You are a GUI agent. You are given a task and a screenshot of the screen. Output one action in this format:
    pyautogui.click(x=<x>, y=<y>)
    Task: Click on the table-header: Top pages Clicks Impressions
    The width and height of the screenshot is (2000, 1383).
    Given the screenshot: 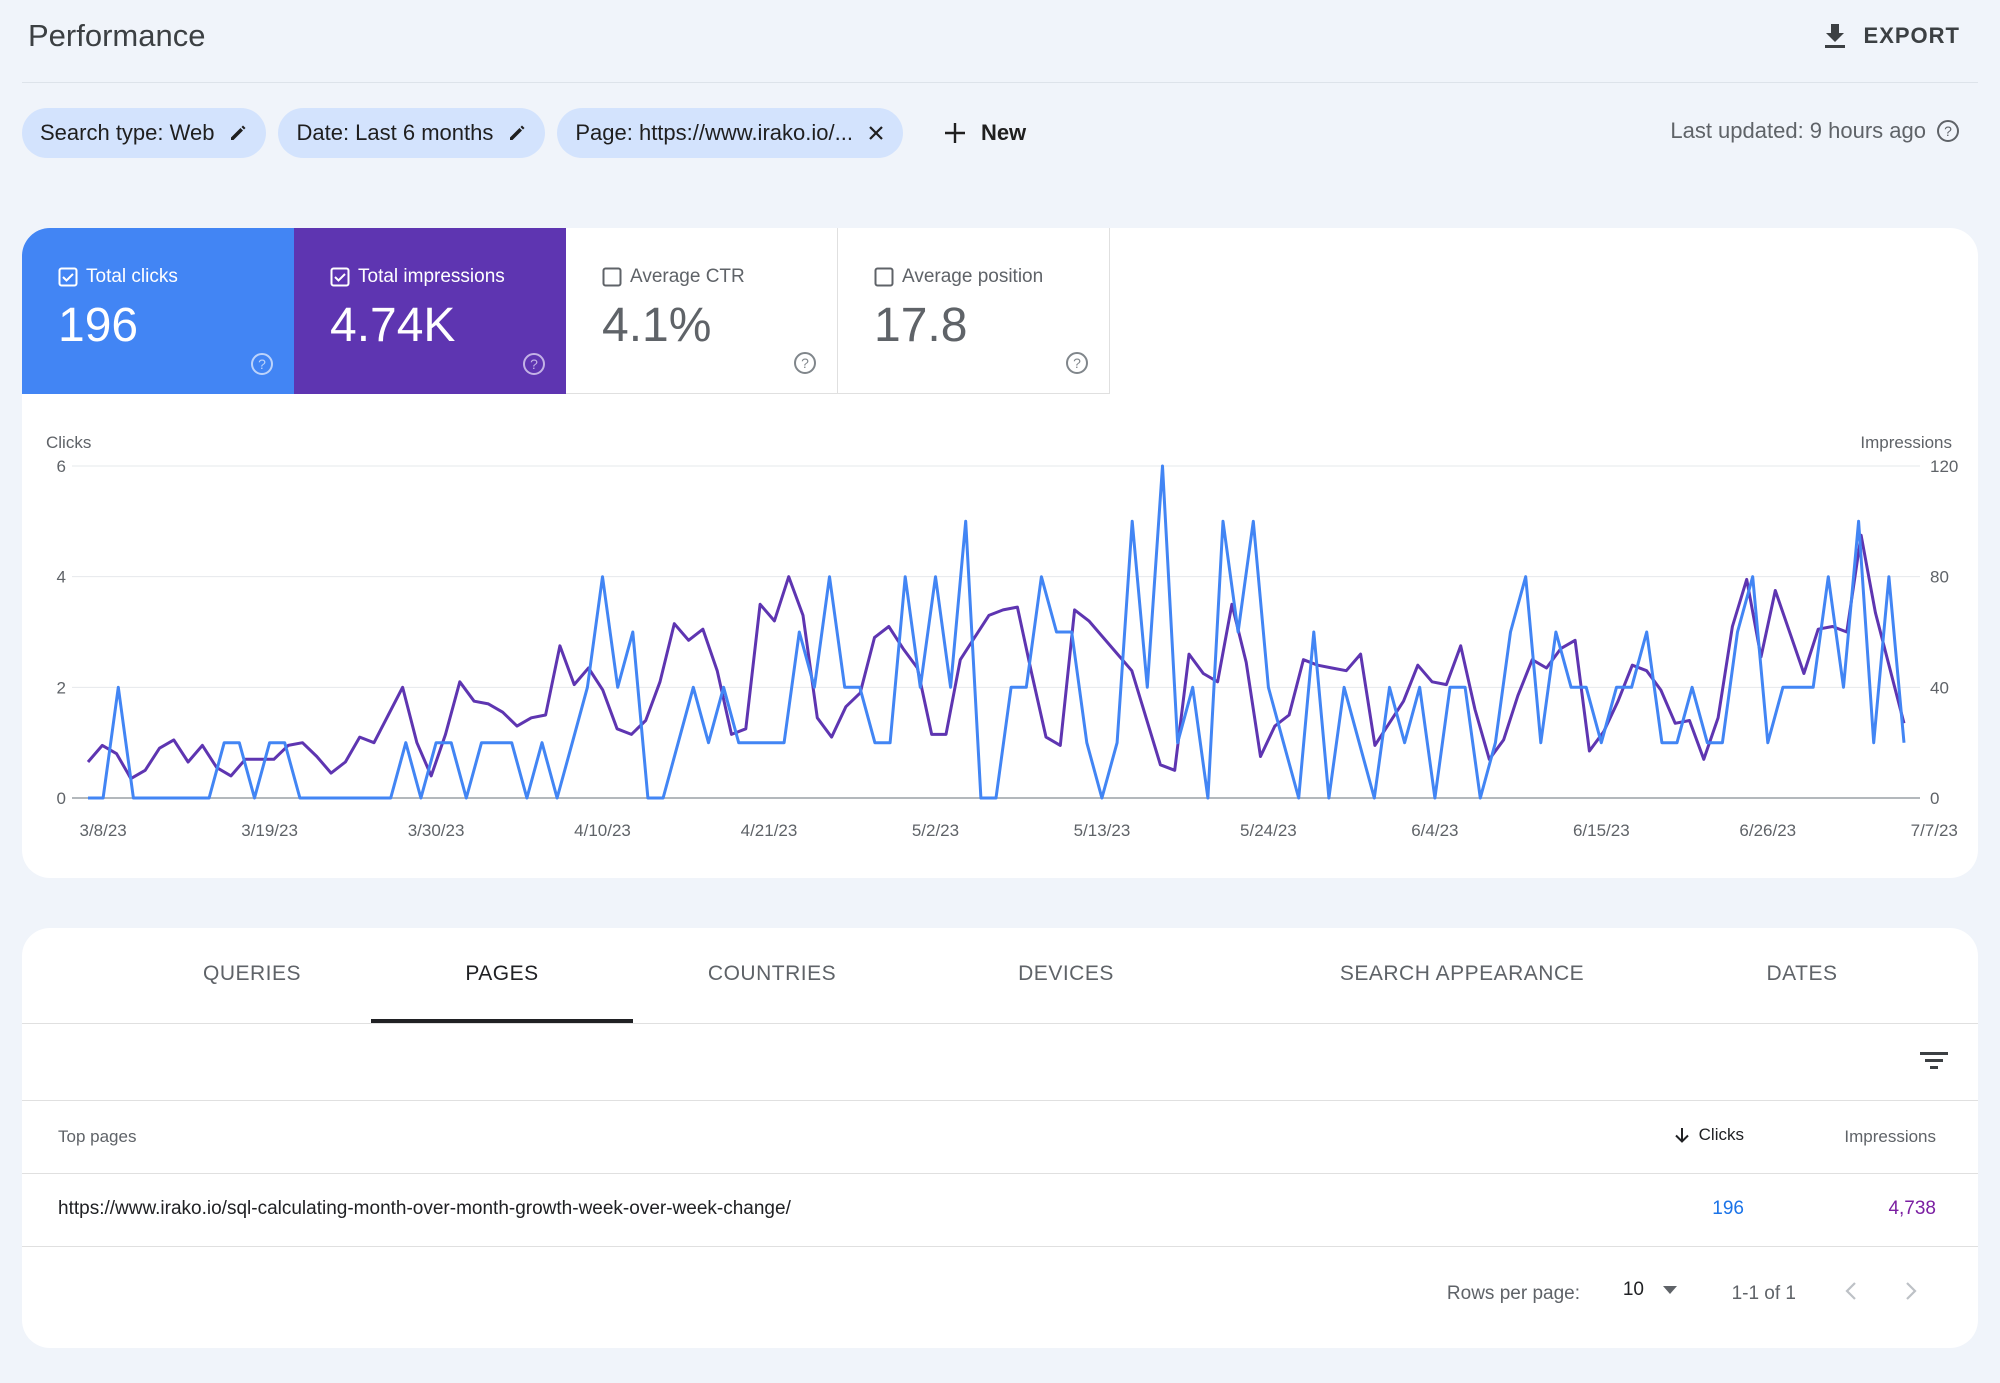 What is the action you would take?
    pyautogui.click(x=1000, y=1137)
    